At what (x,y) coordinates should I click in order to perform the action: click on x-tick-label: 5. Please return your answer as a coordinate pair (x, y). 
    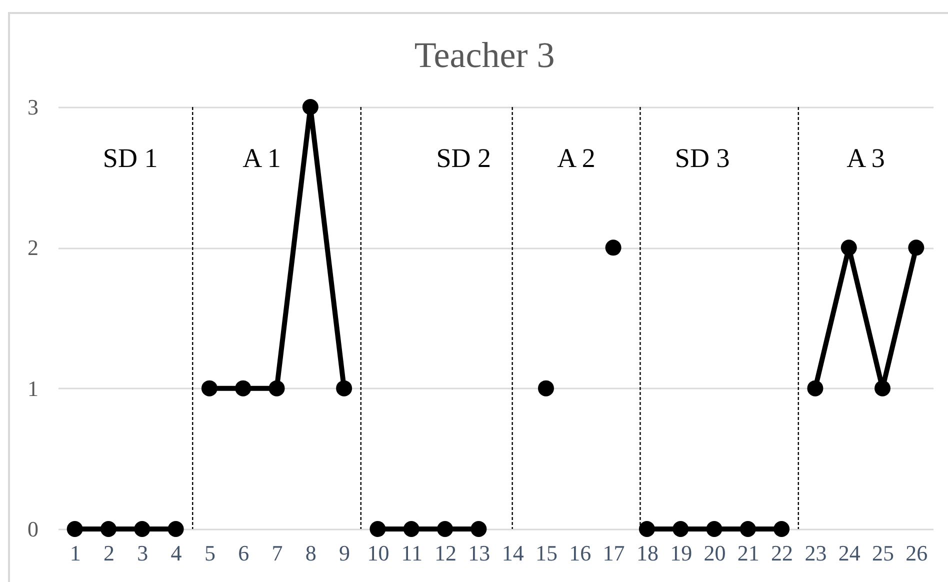
    Looking at the image, I should click on (210, 553).